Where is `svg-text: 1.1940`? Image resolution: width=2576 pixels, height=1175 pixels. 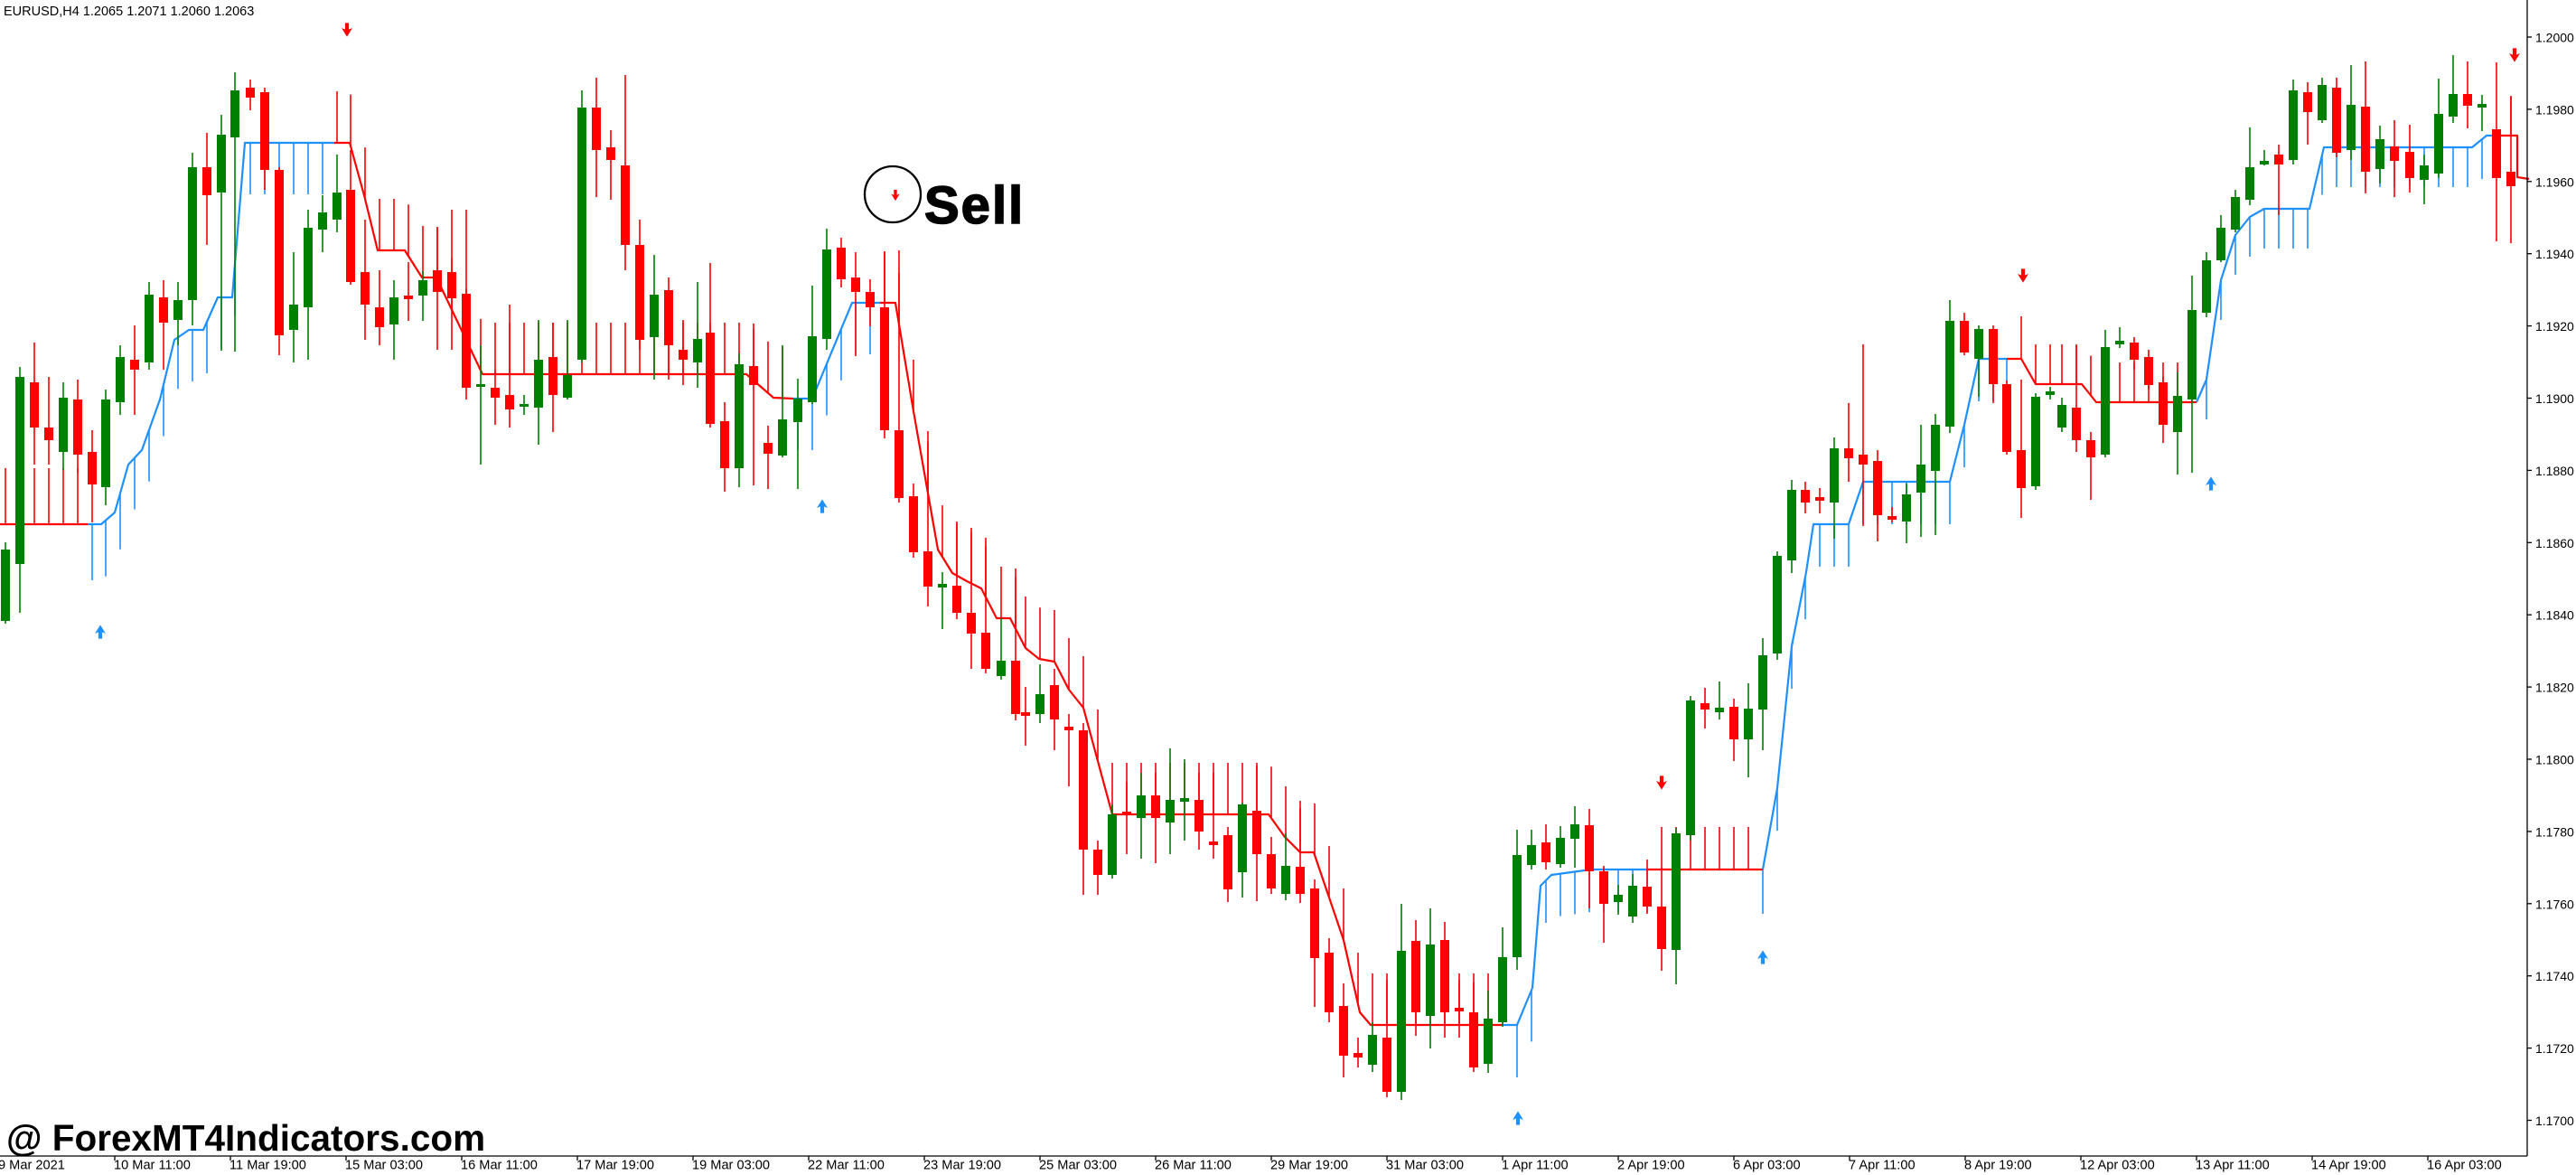
svg-text: 1.1940 is located at coordinates (2554, 254).